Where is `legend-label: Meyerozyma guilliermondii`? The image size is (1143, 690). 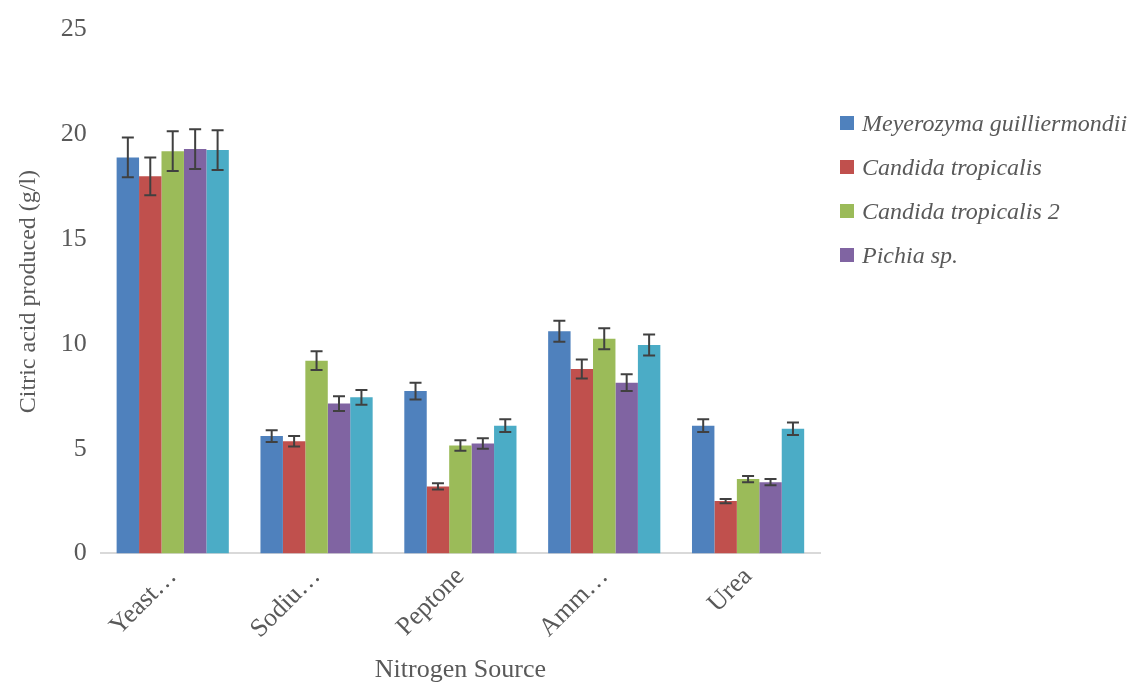 legend-label: Meyerozyma guilliermondii is located at coordinates (995, 123).